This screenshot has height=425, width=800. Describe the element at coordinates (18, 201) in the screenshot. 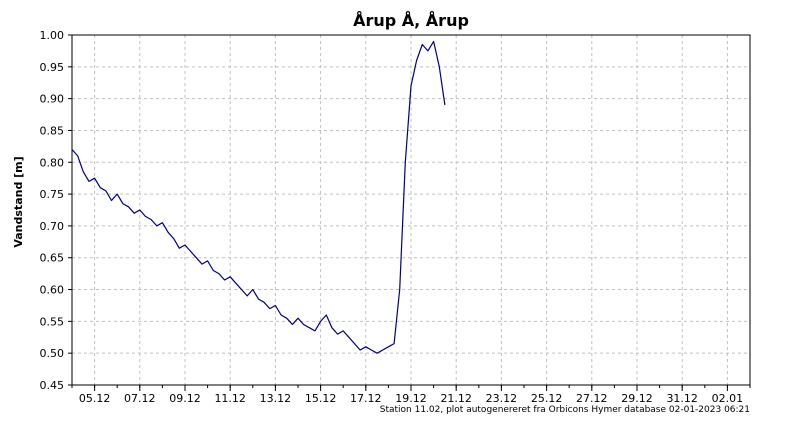

I see `y-axis-label: Vandstand [m]` at that location.